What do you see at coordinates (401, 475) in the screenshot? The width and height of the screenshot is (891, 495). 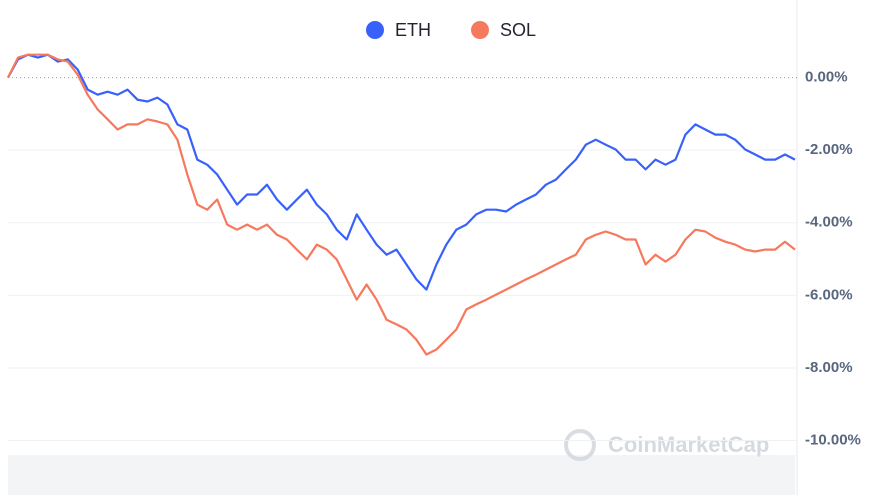 I see `volume-band` at bounding box center [401, 475].